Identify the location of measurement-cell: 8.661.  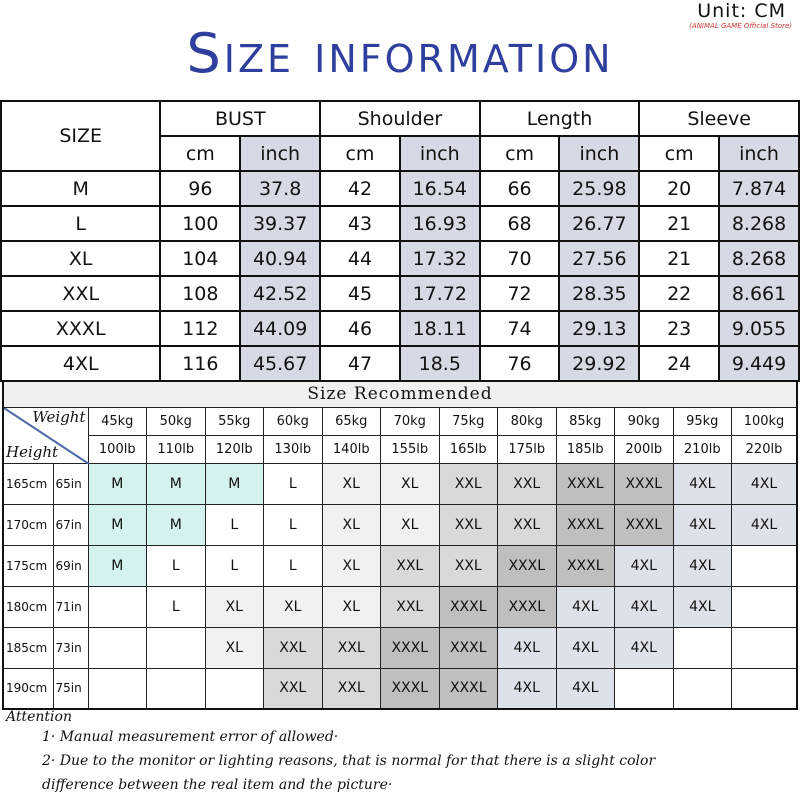
(759, 293).